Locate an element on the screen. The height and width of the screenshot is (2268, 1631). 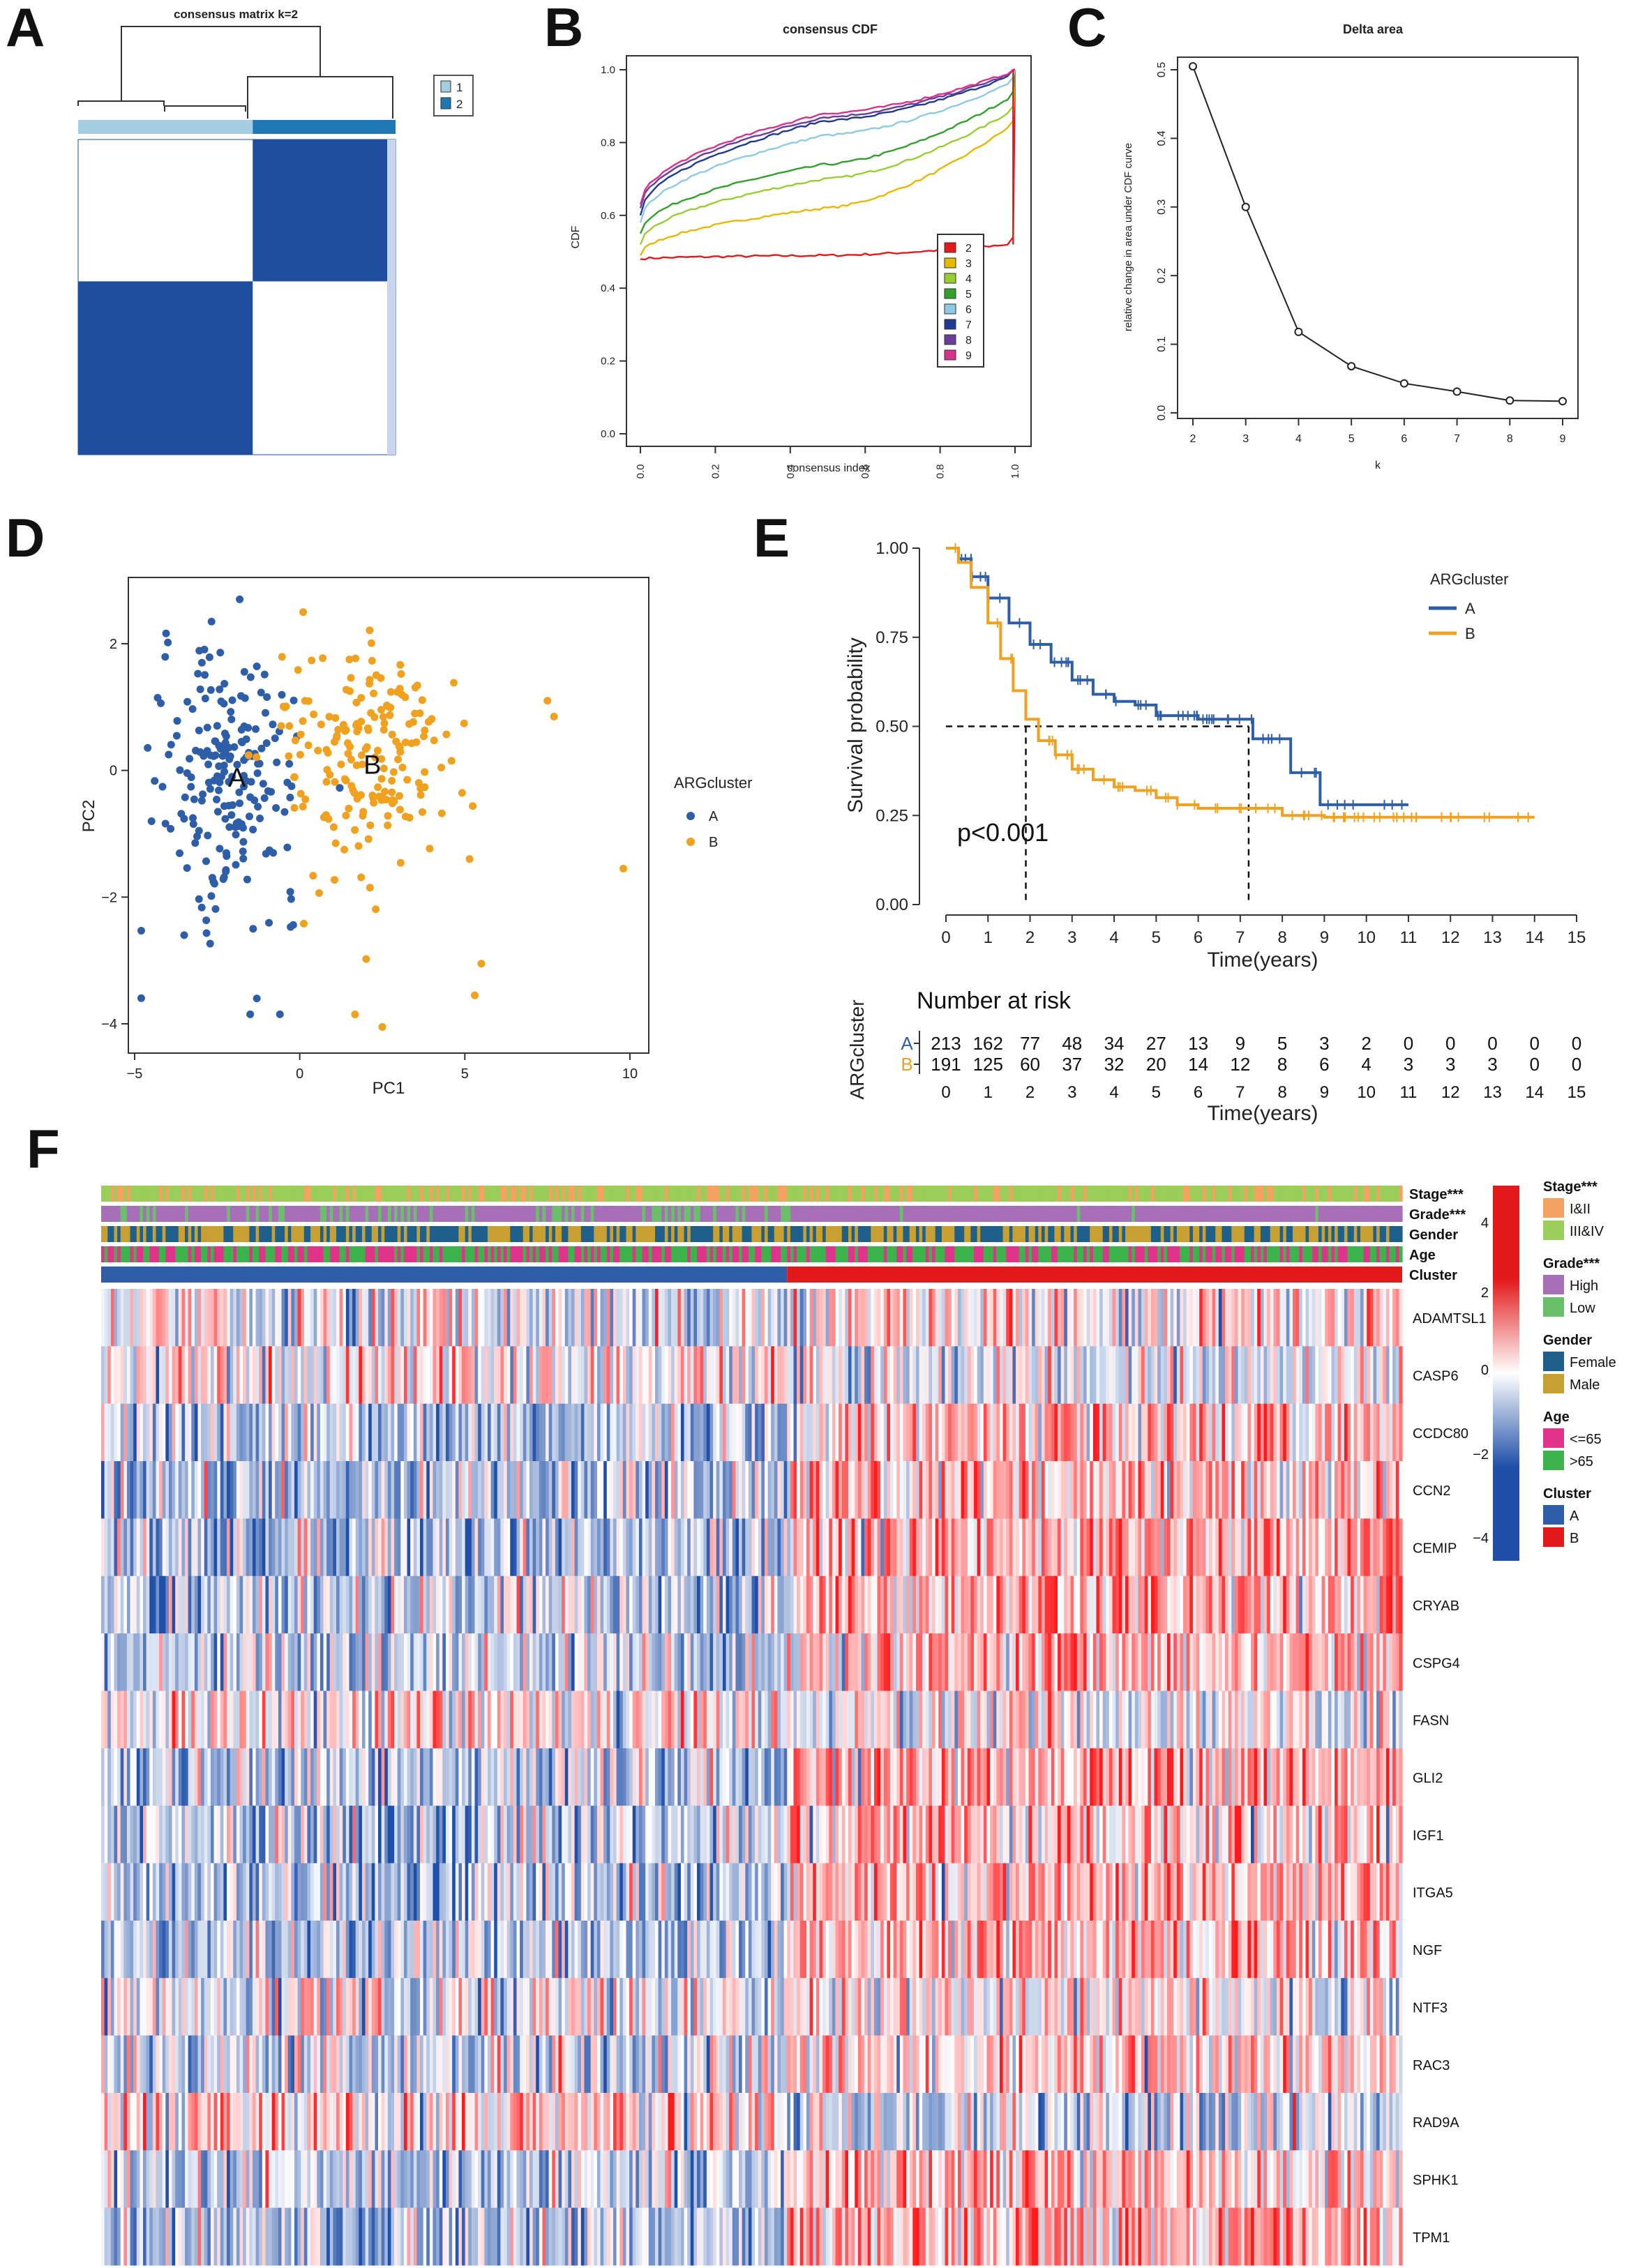
risk-time-label: 1 is located at coordinates (988, 1092).